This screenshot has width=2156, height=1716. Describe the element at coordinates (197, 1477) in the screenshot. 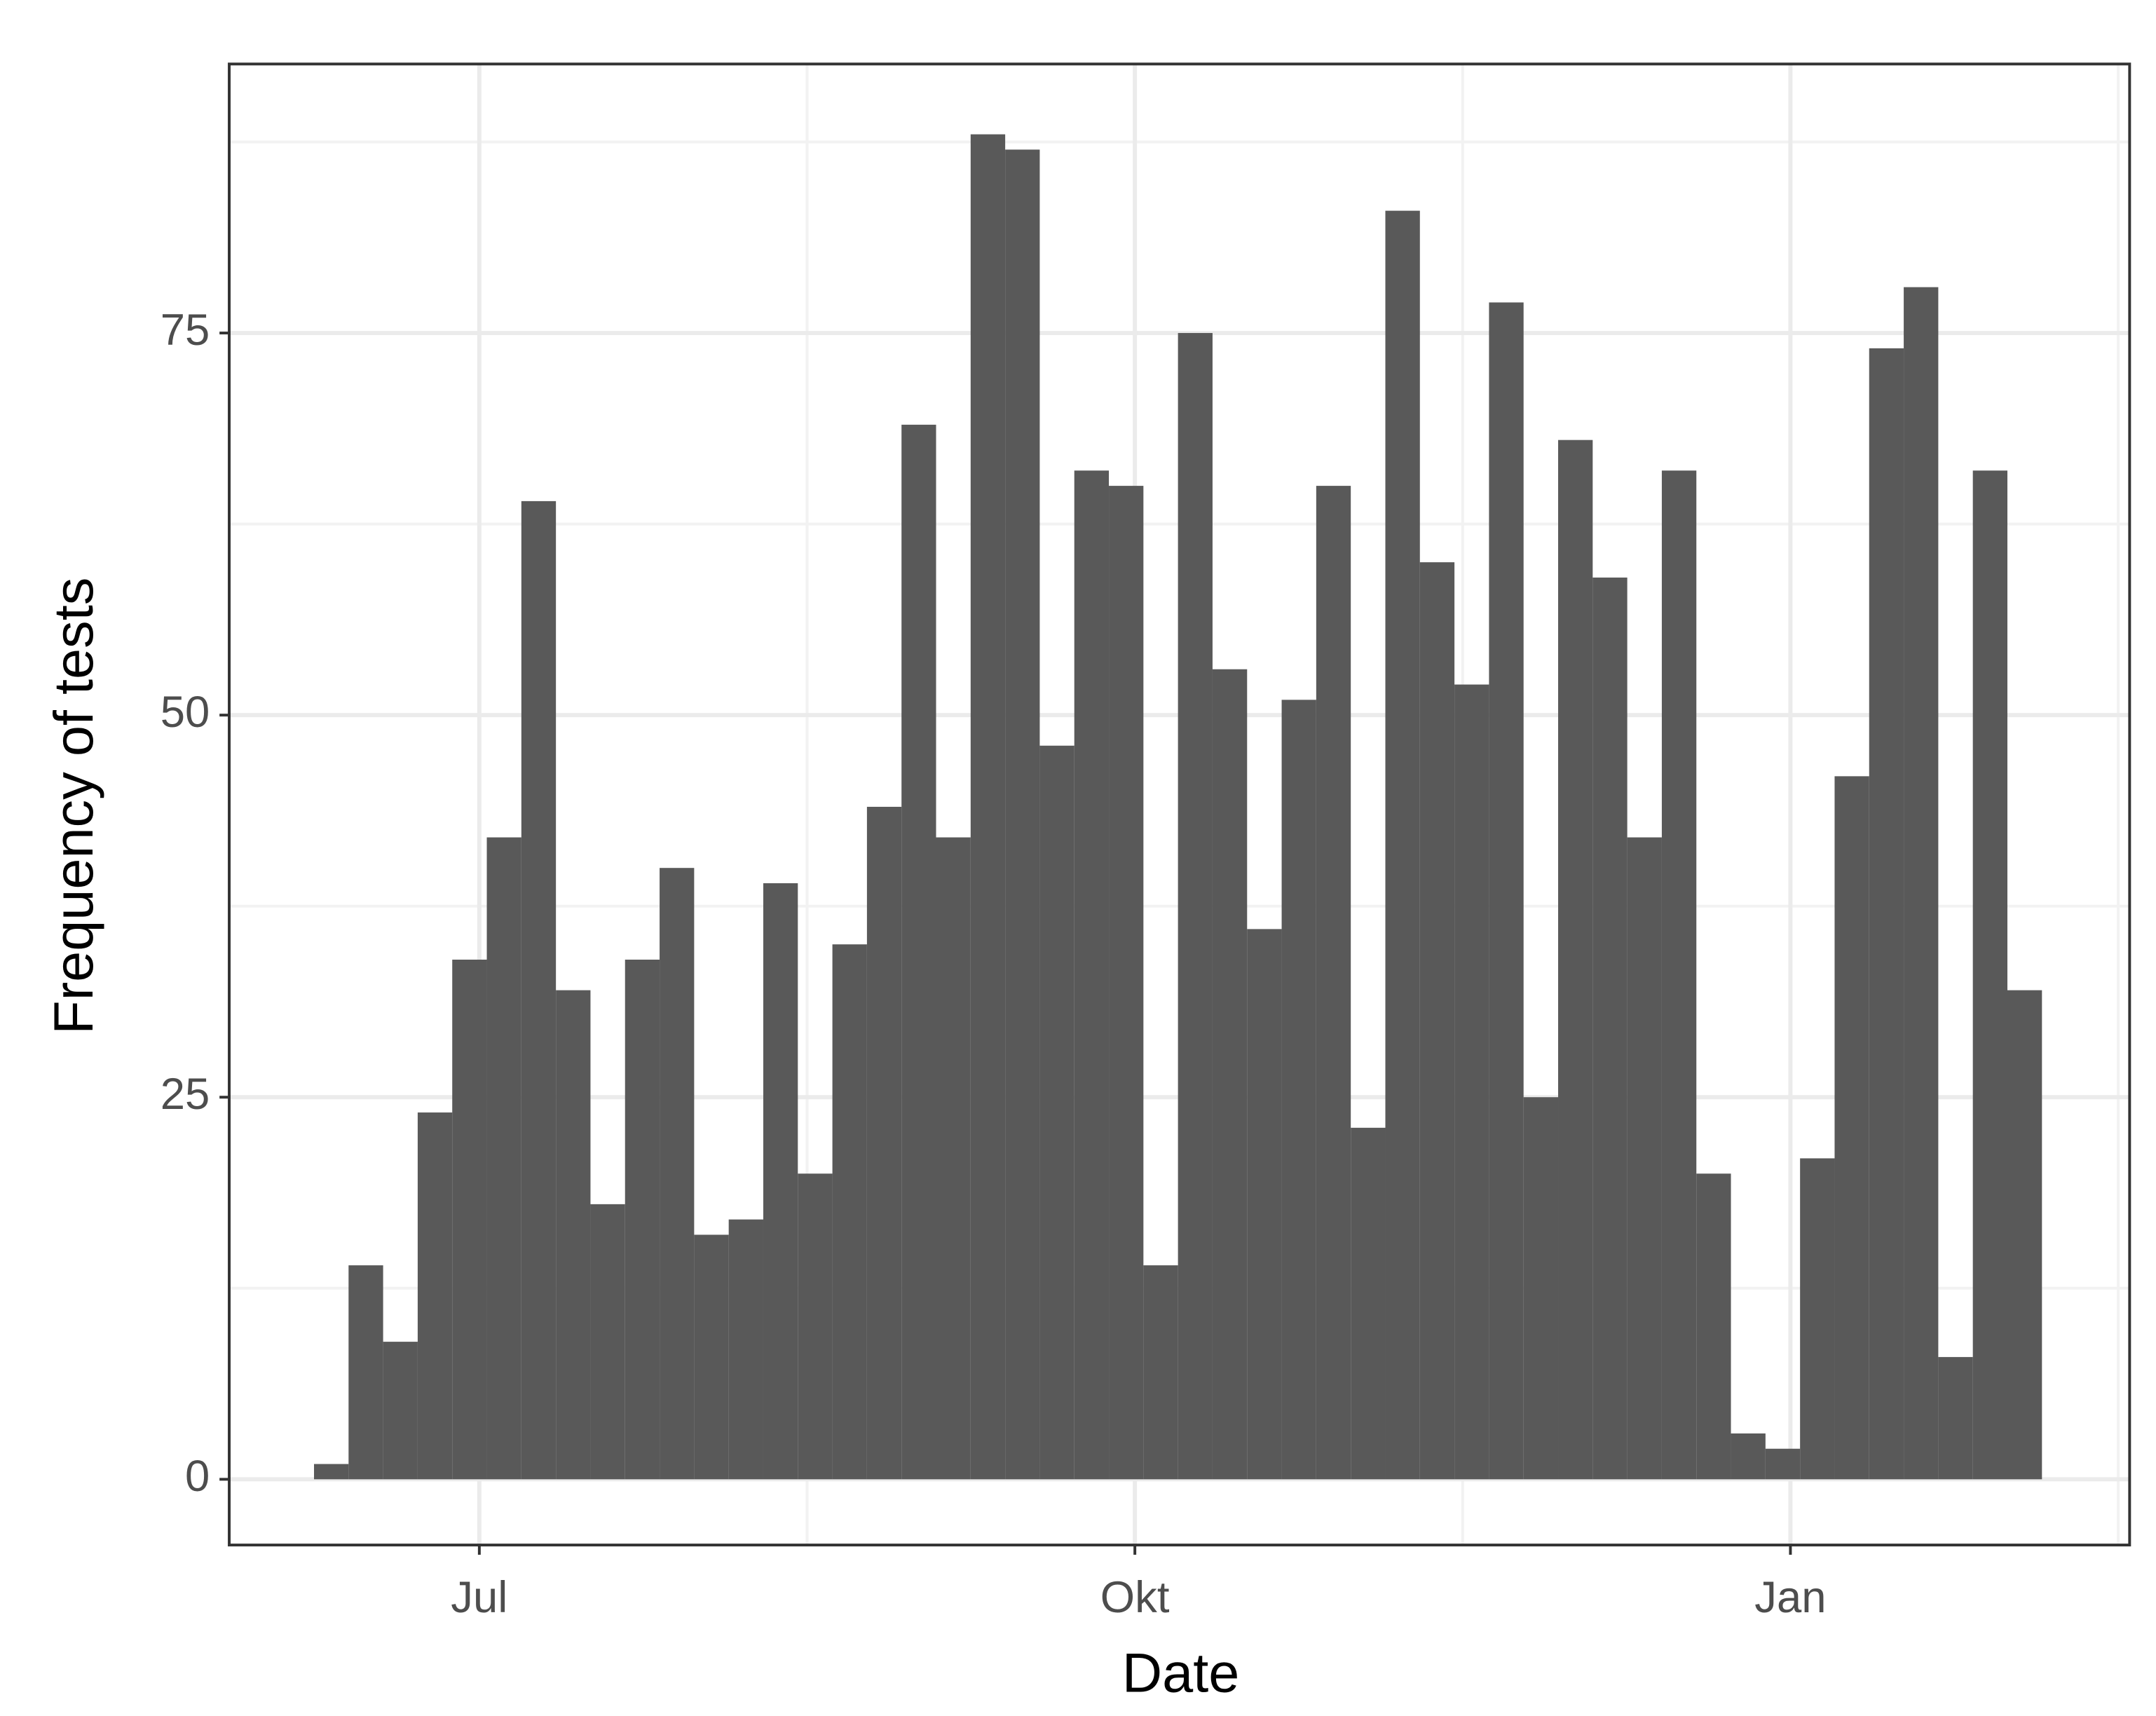

I see `y-tick-label: 0` at that location.